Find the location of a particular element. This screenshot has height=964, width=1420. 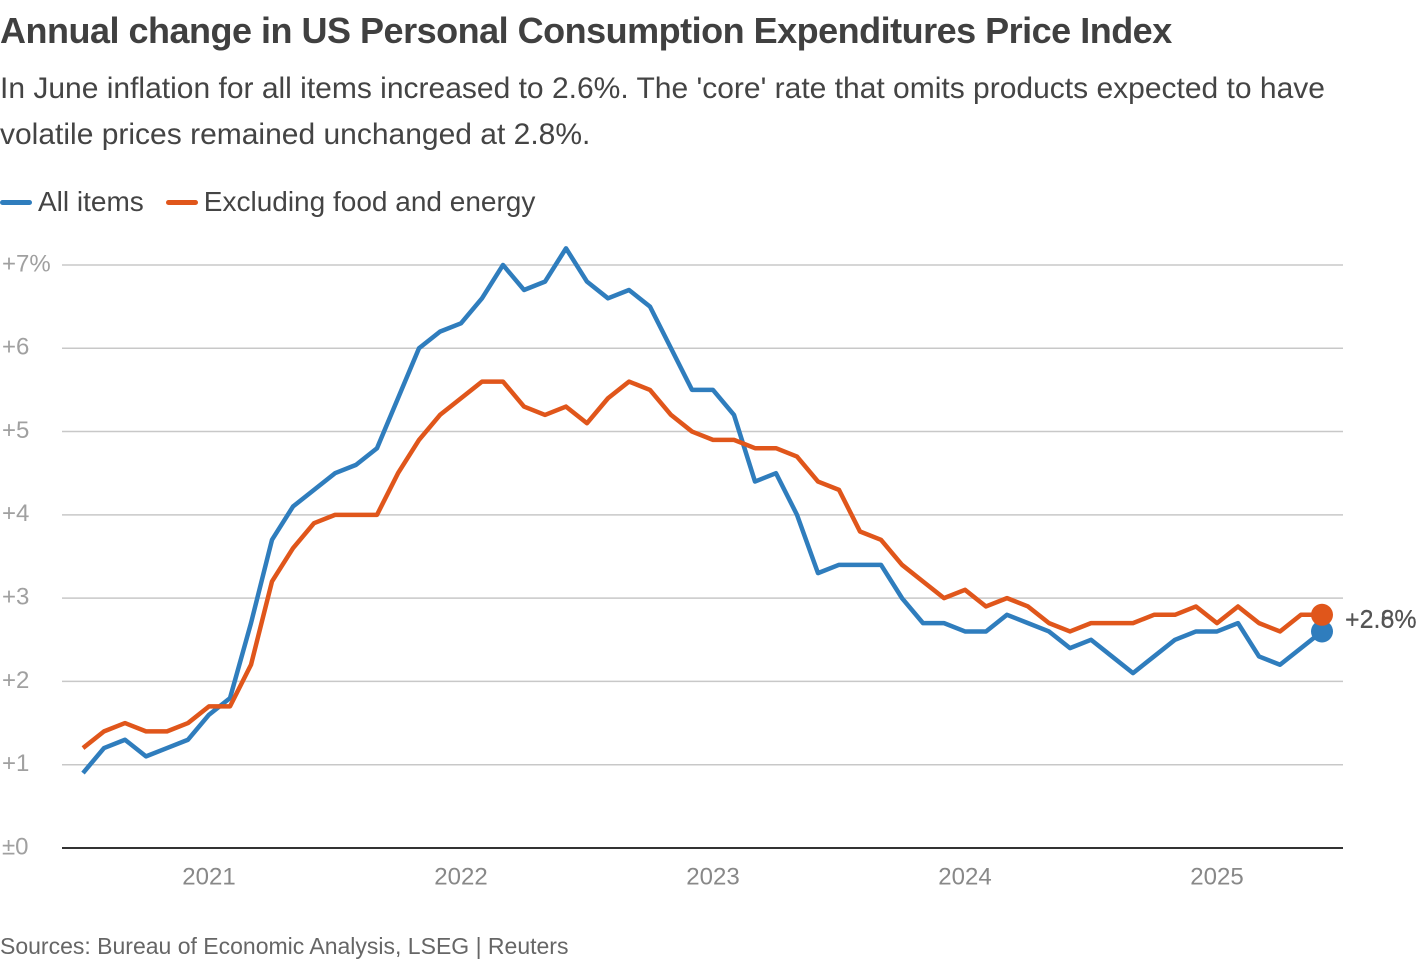

y-tick-label: +4 is located at coordinates (15, 513).